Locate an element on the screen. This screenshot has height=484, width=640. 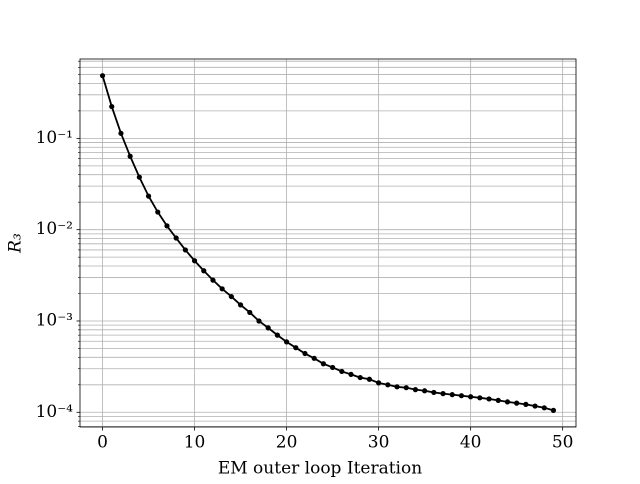
y-tick-label: 10⁻¹ is located at coordinates (54, 138).